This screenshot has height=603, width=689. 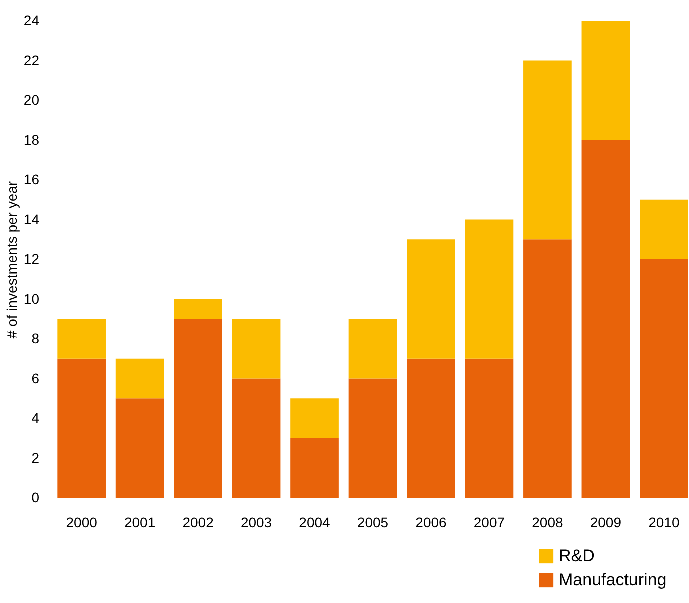 What do you see at coordinates (140, 522) in the screenshot?
I see `x-tick-label: 2001` at bounding box center [140, 522].